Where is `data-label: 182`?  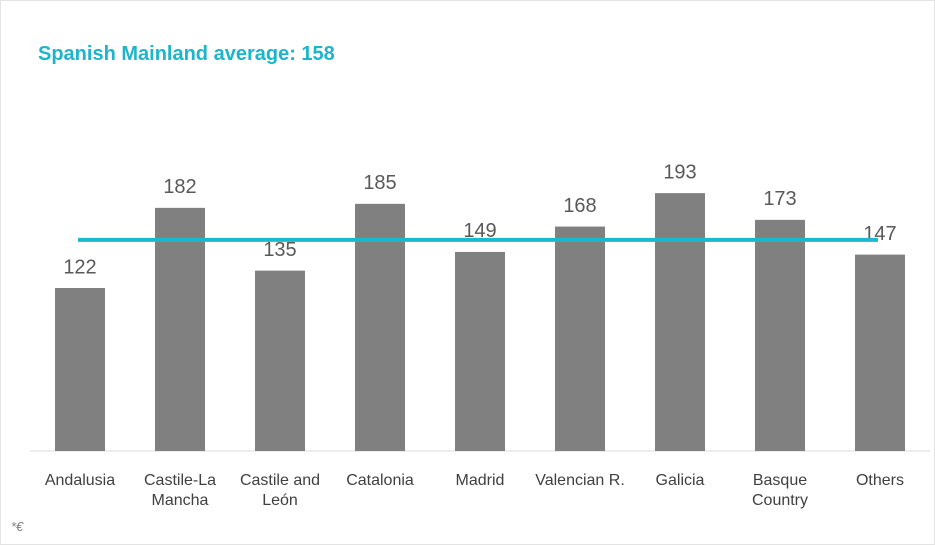
data-label: 182 is located at coordinates (179, 187).